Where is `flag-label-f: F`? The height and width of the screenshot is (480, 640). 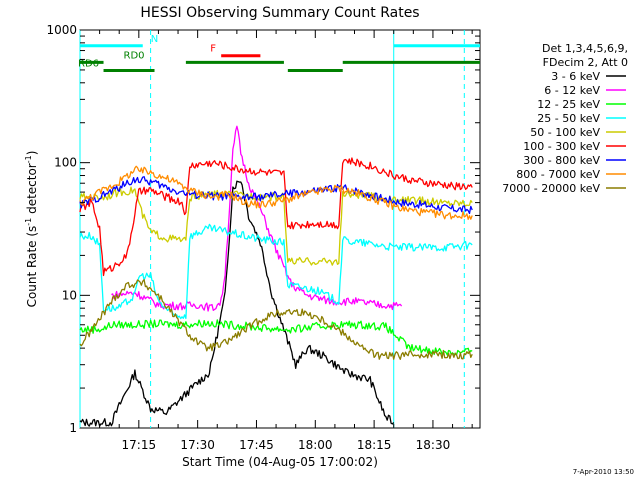
flag-label-f: F is located at coordinates (213, 49).